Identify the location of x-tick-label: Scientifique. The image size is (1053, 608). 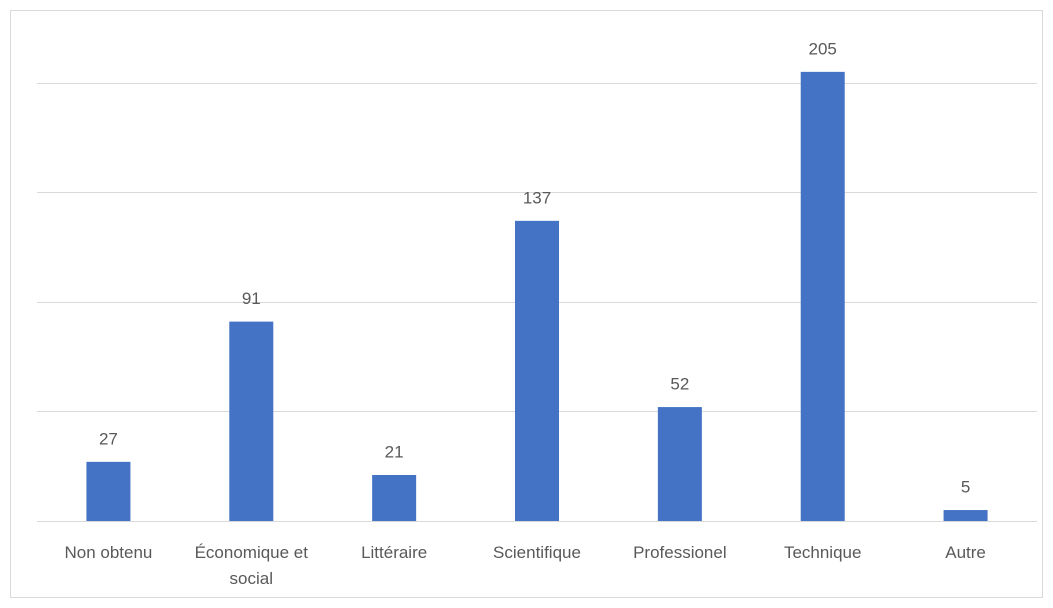
(537, 552).